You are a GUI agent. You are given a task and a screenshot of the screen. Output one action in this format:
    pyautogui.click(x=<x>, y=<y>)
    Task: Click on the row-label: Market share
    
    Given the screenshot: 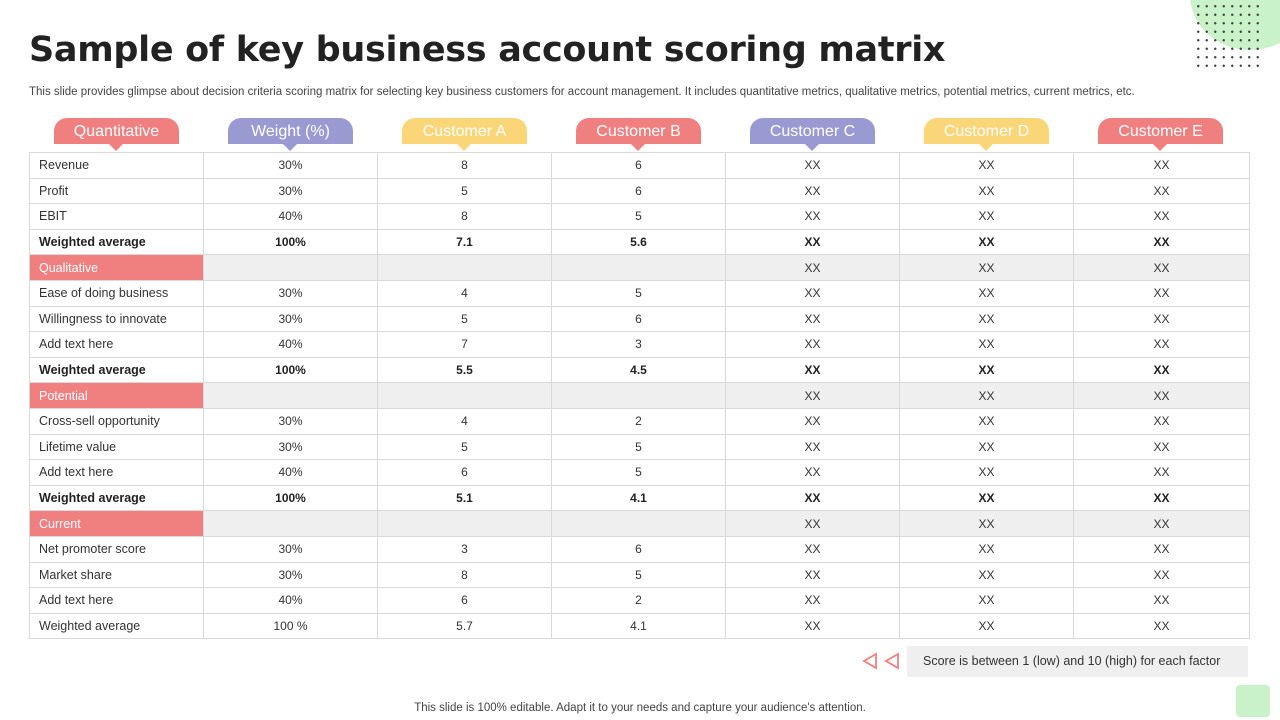 What is the action you would take?
    pyautogui.click(x=116, y=575)
    